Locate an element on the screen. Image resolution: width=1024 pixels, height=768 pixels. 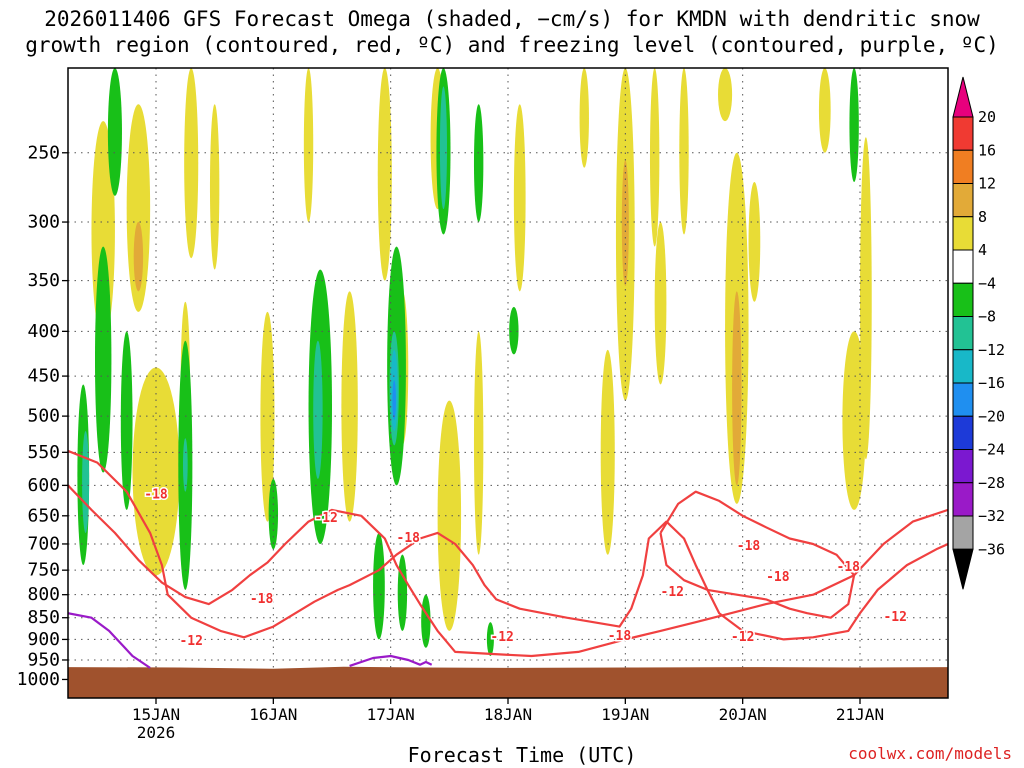
x-tick-label: 16JAN is located at coordinates (273, 714).